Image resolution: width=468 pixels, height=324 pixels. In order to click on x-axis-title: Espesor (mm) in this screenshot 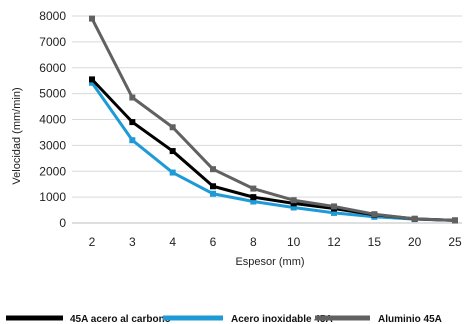, I will do `click(269, 262)`.